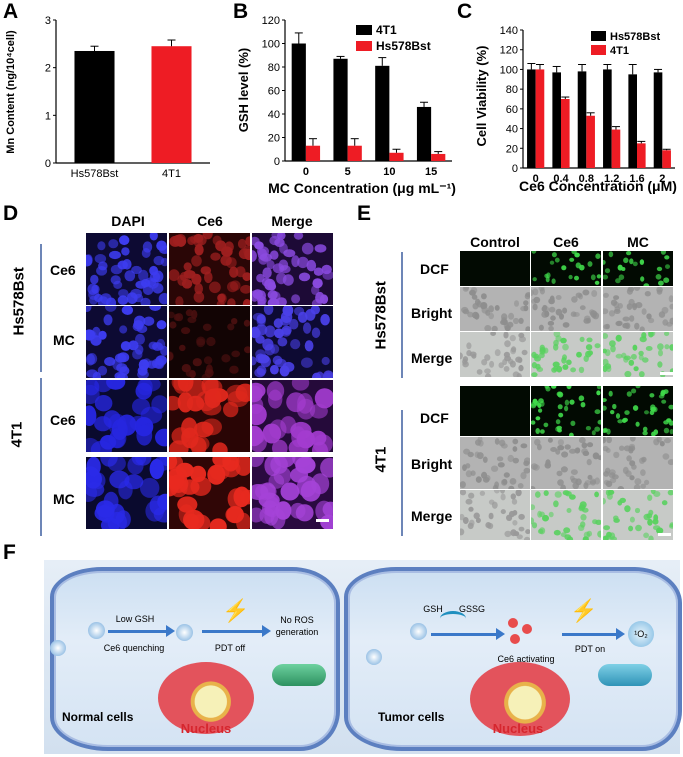  What do you see at coordinates (512, 110) in the screenshot?
I see `y-tick-label: 60` at bounding box center [512, 110].